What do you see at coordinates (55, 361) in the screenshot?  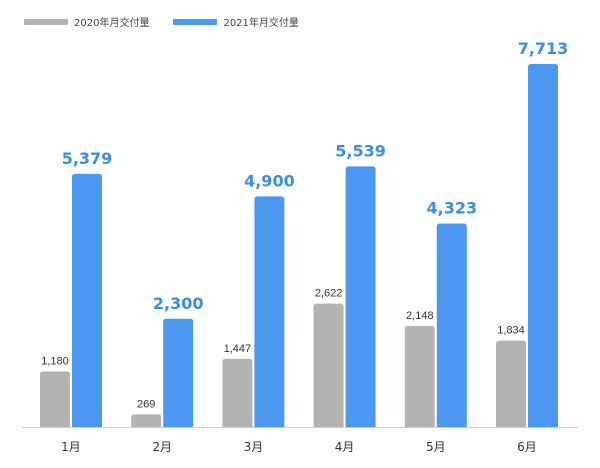 I see `data-label-2020-1: 1,180` at bounding box center [55, 361].